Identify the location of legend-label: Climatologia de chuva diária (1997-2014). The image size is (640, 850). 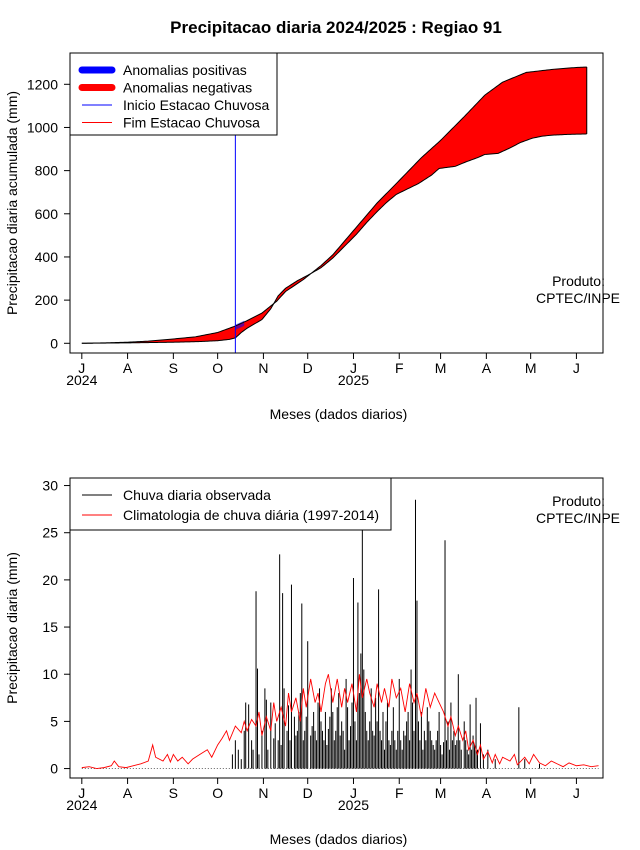
(251, 515).